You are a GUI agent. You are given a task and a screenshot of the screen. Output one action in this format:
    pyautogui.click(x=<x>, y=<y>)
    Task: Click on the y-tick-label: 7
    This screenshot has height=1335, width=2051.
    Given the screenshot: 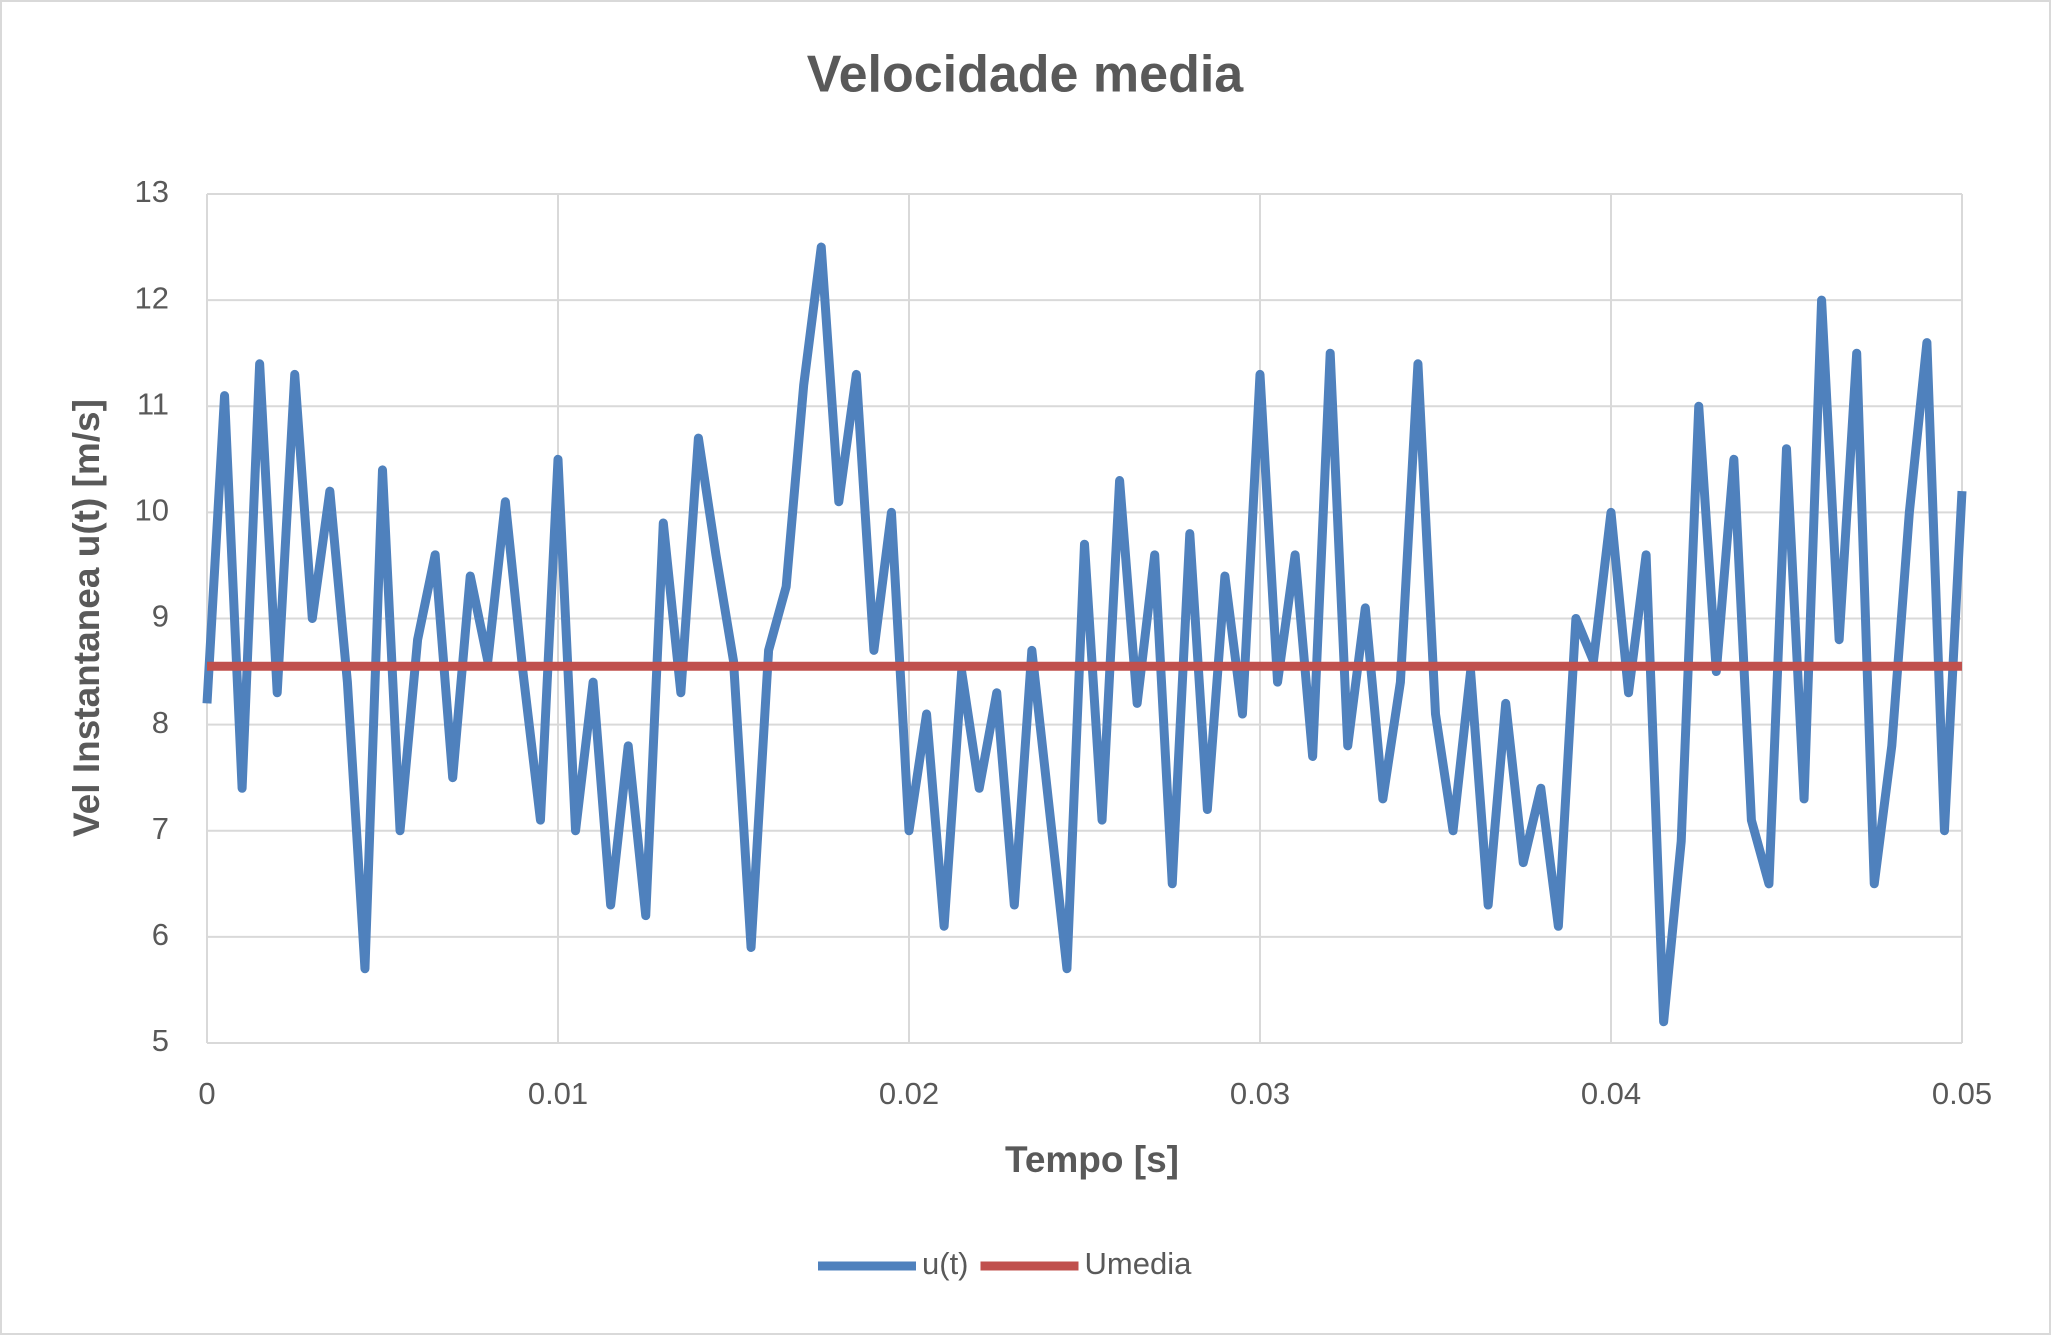 What is the action you would take?
    pyautogui.click(x=160, y=828)
    